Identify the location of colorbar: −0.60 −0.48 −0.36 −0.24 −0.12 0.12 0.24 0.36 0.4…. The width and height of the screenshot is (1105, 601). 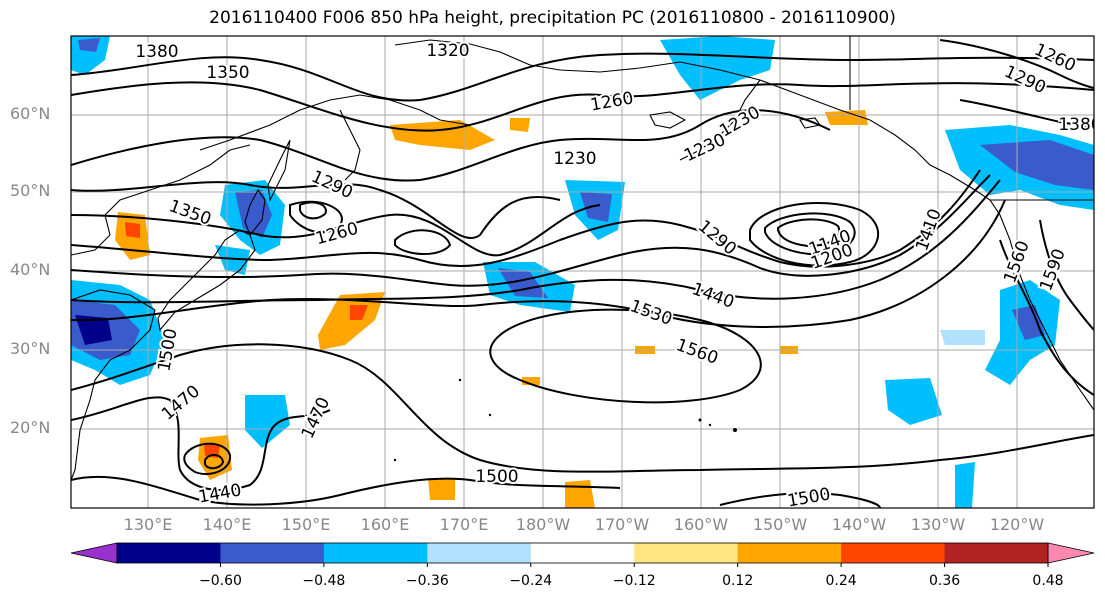
(582, 565).